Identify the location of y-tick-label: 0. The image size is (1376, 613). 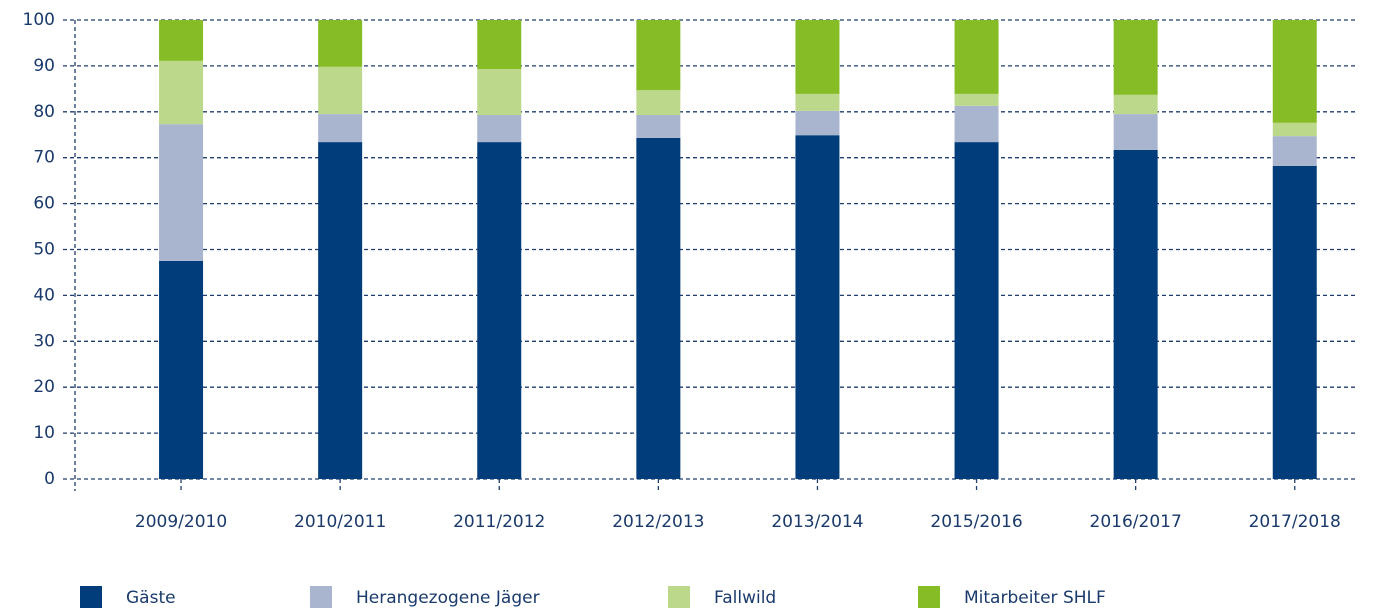
(49, 479).